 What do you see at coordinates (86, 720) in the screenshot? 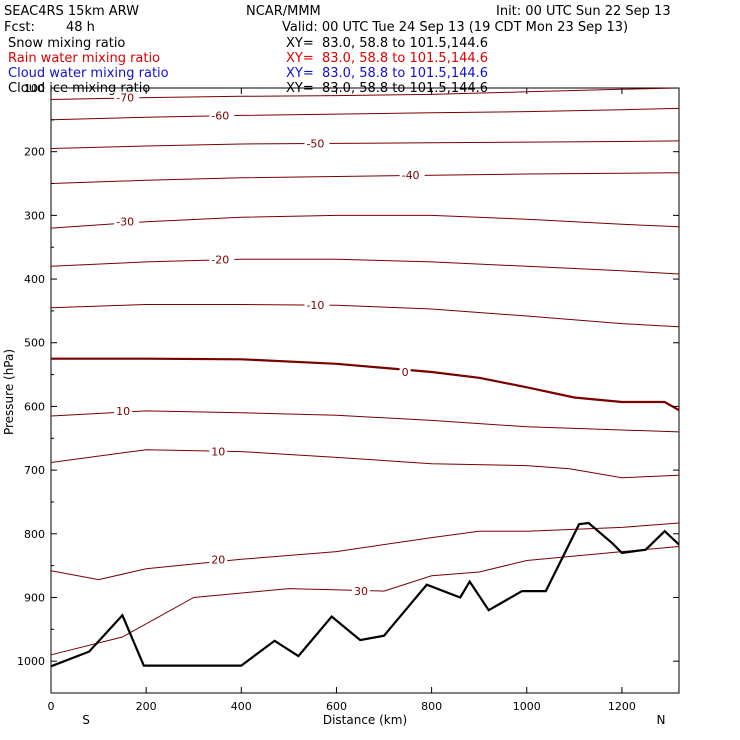
I see `x-endpoint-south: S` at bounding box center [86, 720].